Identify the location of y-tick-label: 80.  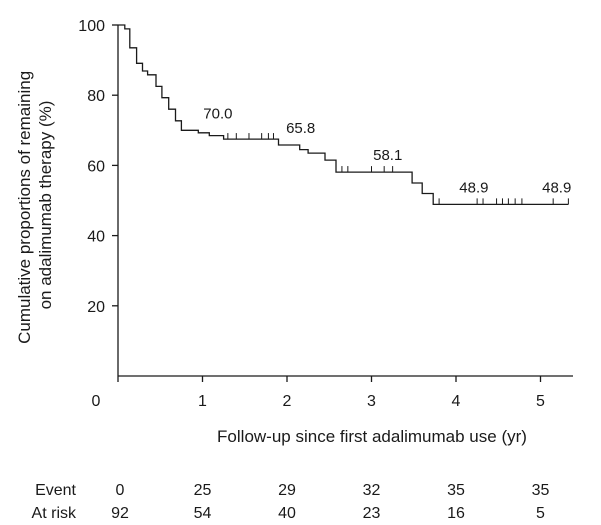
(96, 96).